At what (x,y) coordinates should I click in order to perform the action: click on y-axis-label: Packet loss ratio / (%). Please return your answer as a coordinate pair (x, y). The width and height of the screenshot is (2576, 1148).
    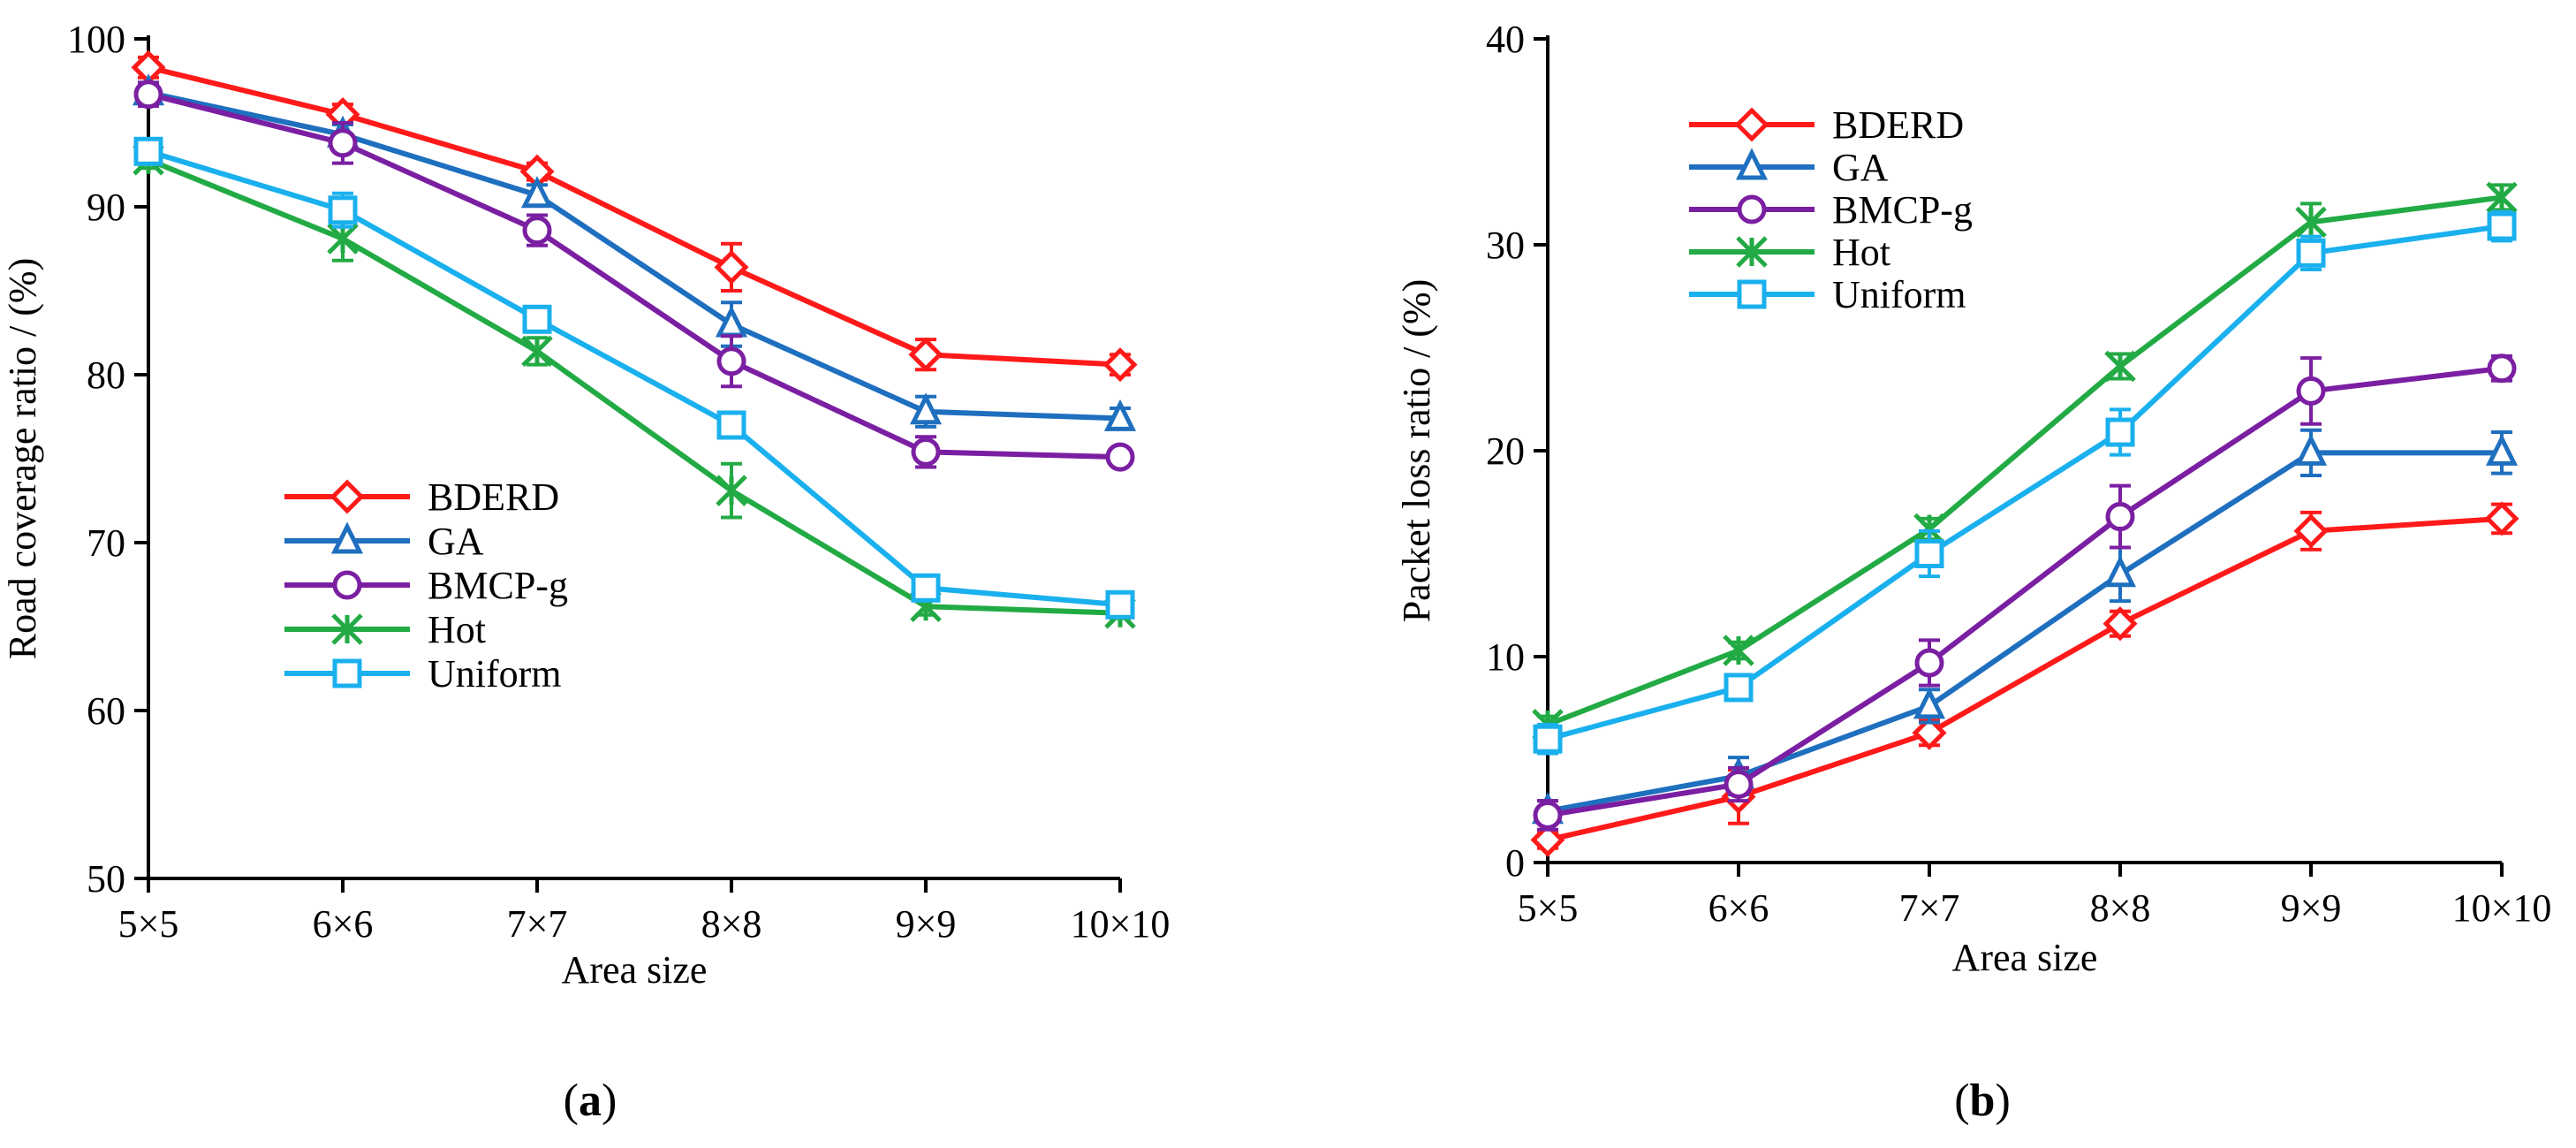
    Looking at the image, I should click on (1416, 451).